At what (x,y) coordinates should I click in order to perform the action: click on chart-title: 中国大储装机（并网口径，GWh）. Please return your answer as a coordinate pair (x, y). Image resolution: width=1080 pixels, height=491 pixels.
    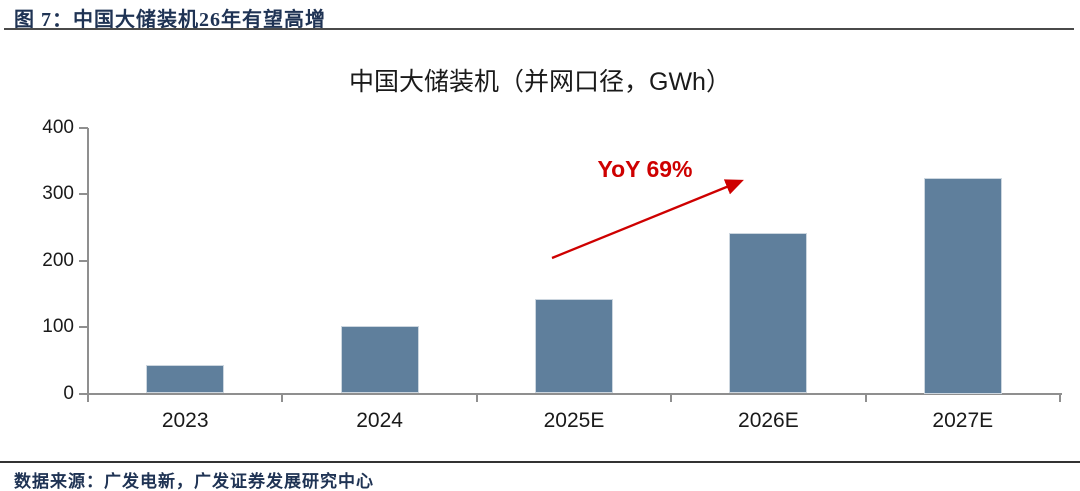
    Looking at the image, I should click on (540, 82).